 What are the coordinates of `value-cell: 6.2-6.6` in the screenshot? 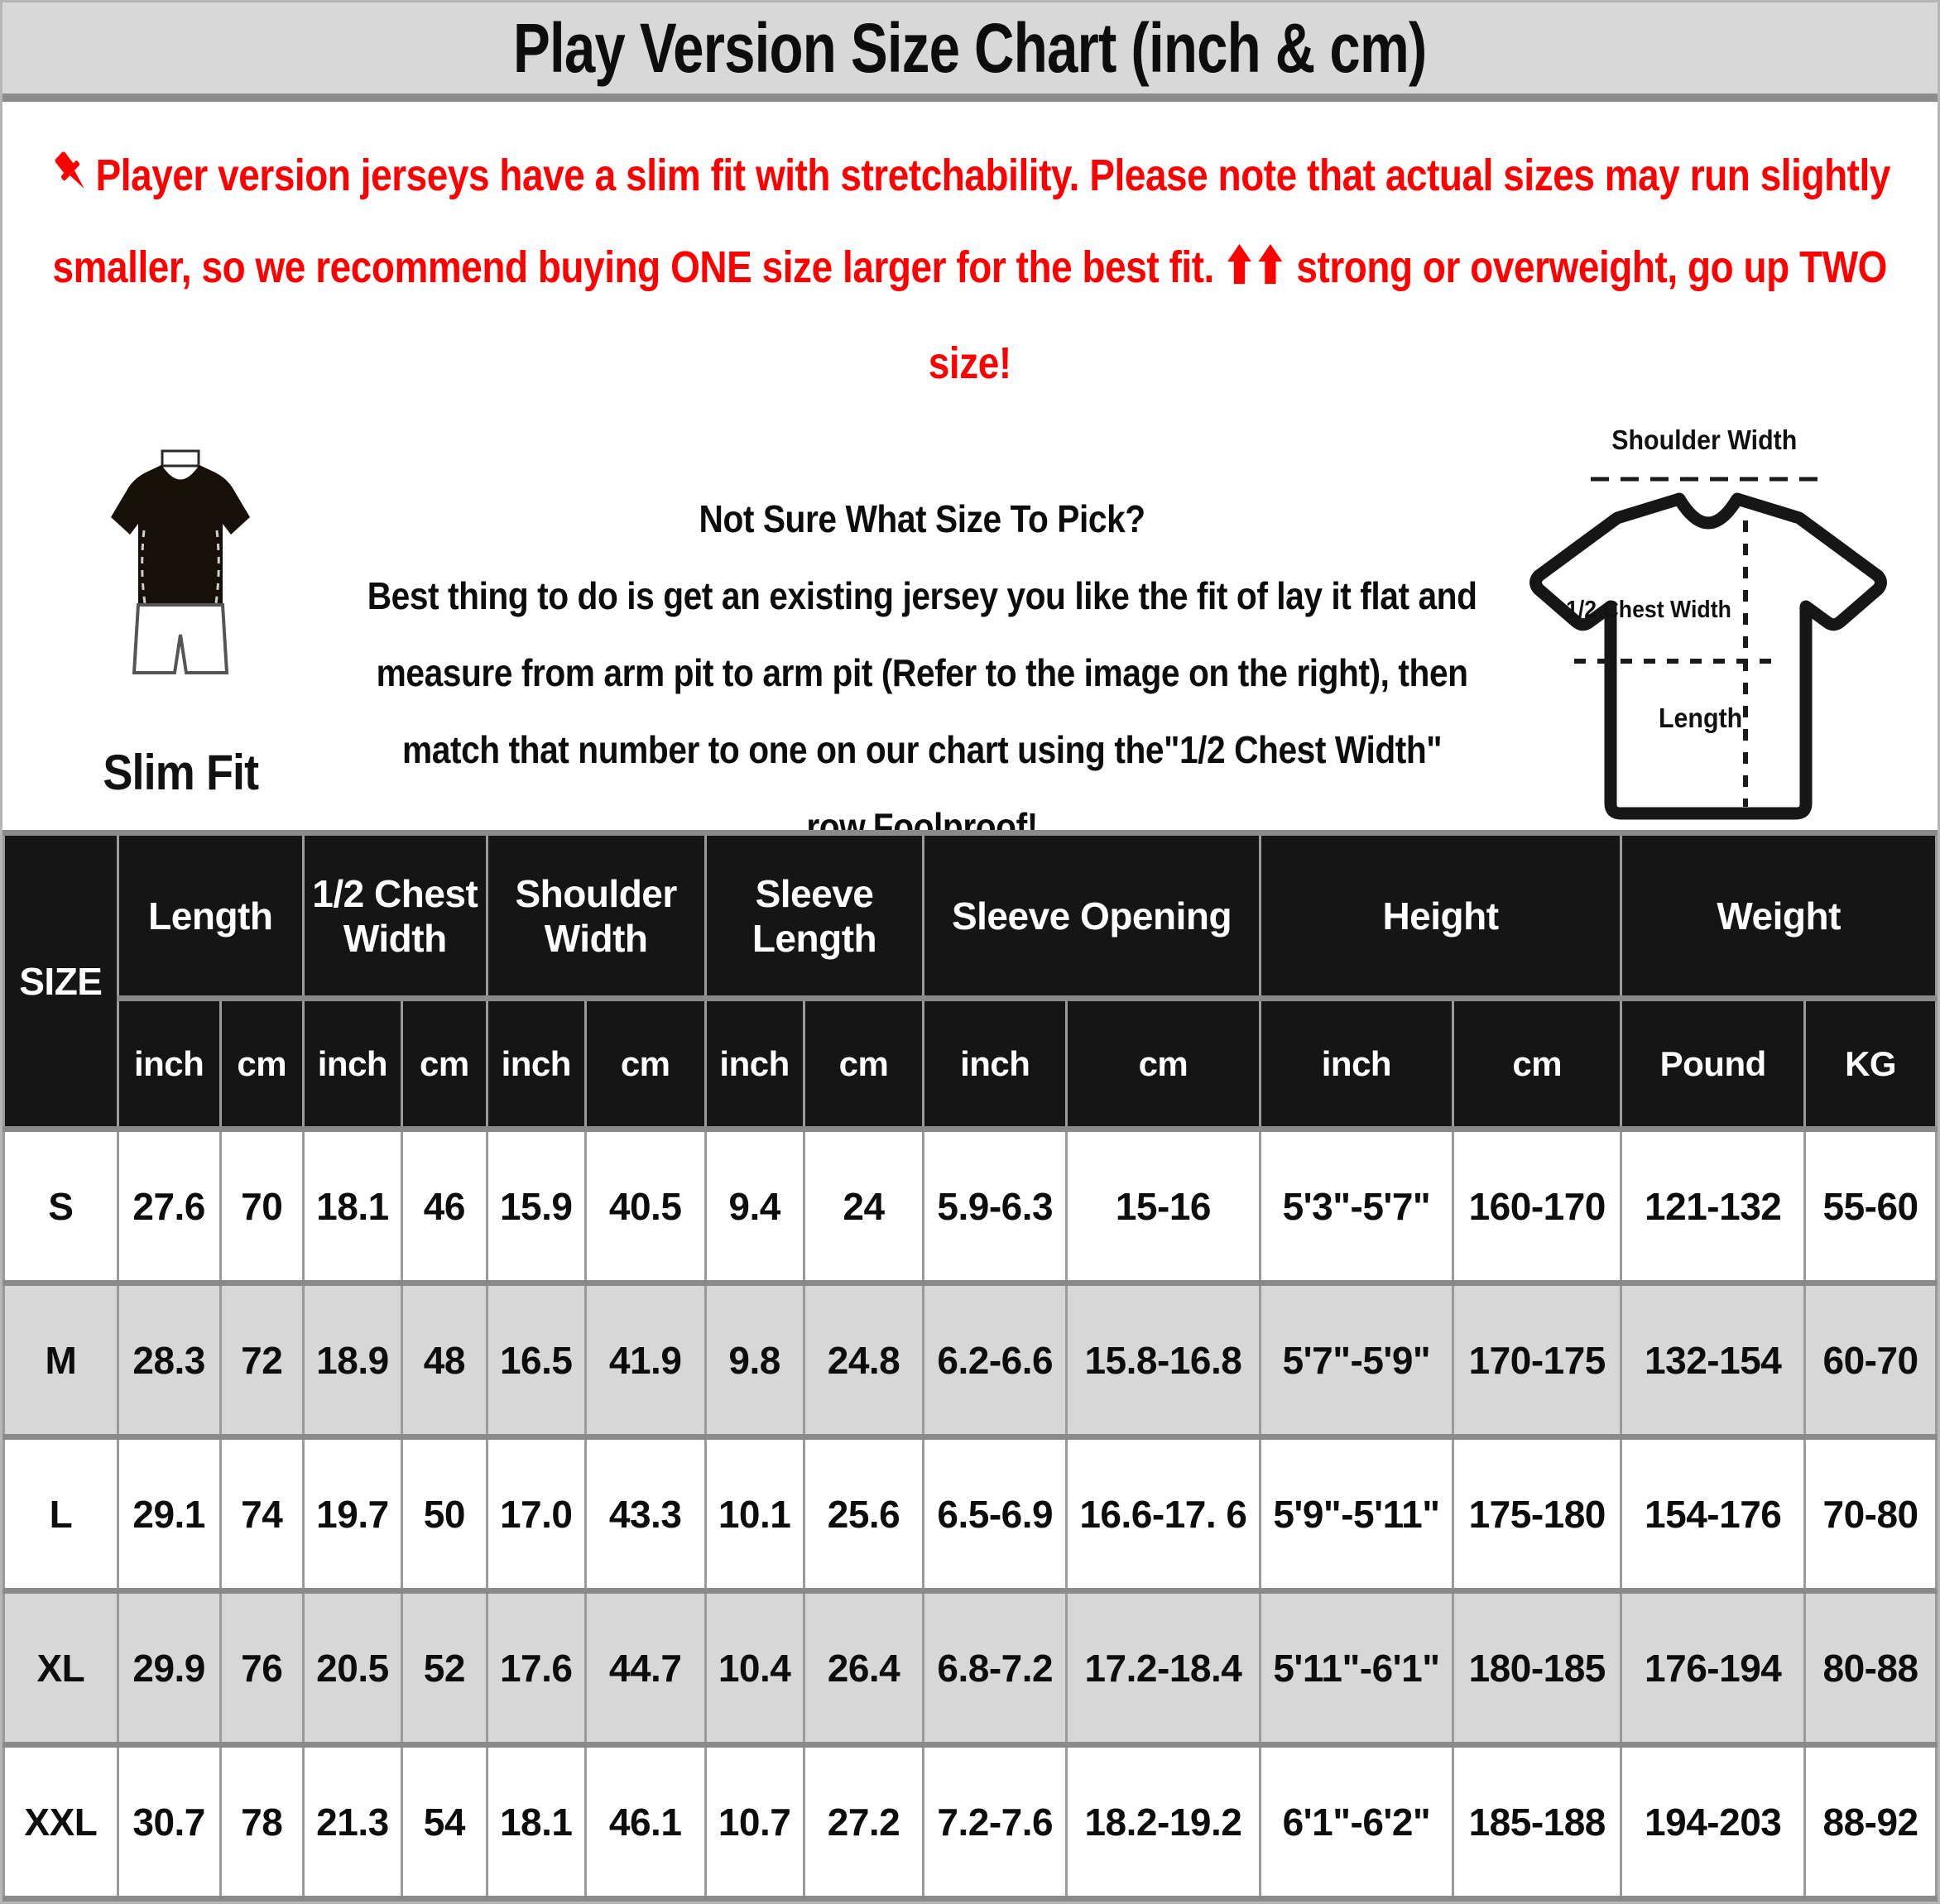 It's located at (995, 1360).